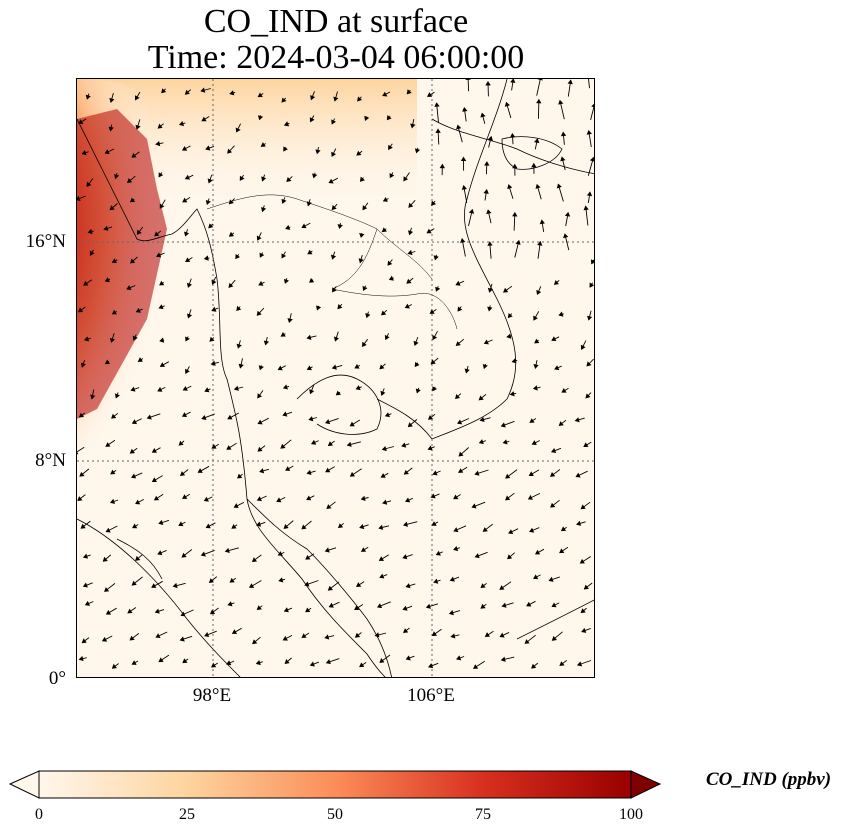 The width and height of the screenshot is (853, 836). I want to click on colorbar, so click(336, 785).